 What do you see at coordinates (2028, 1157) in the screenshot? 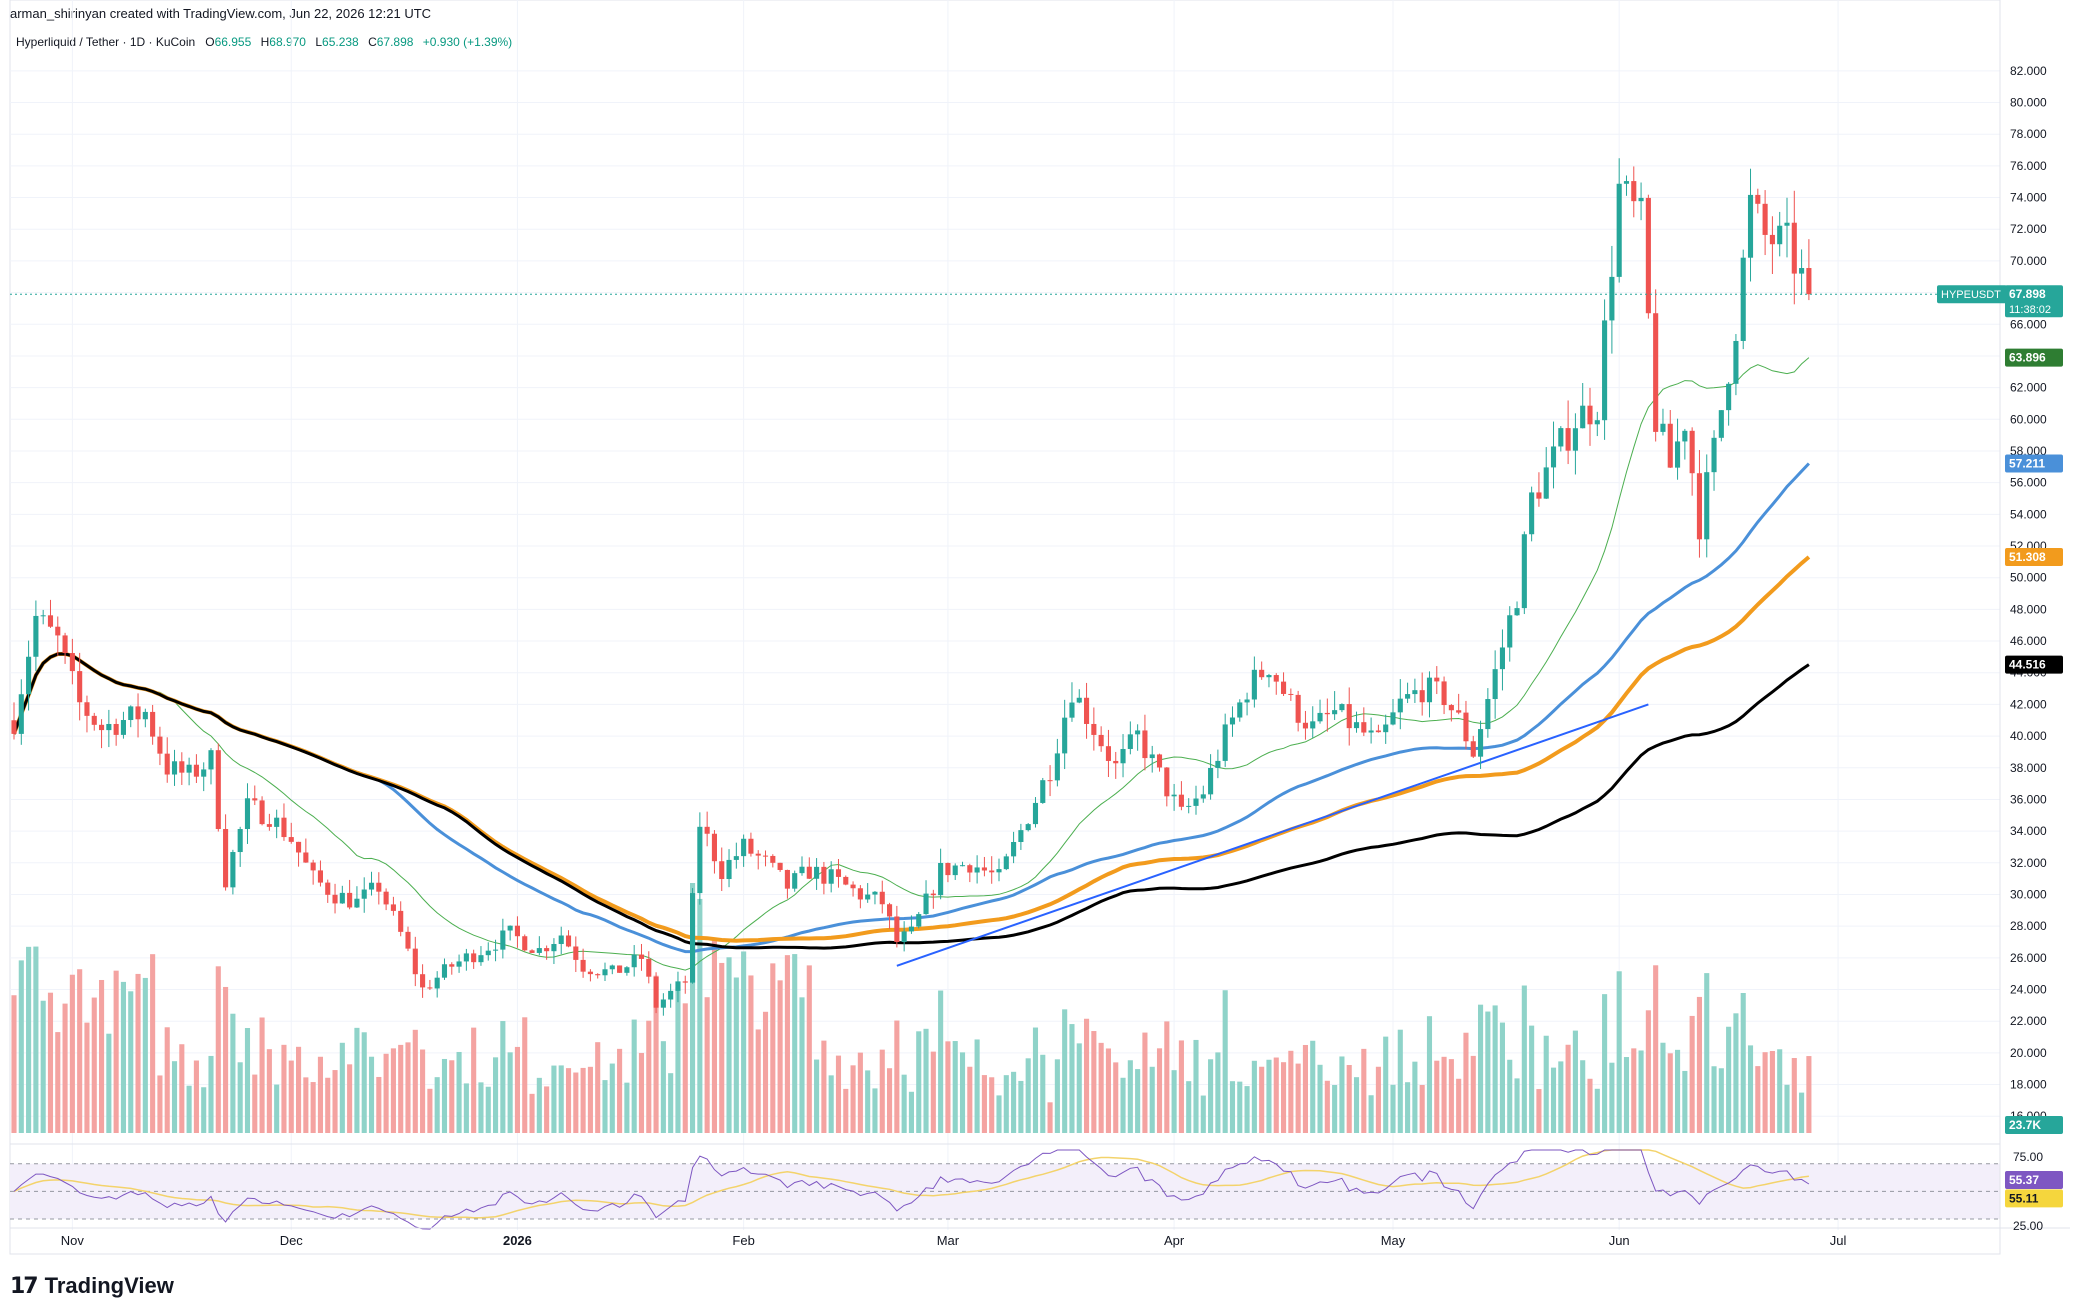
I see `rsi-tick-label: 75.00` at bounding box center [2028, 1157].